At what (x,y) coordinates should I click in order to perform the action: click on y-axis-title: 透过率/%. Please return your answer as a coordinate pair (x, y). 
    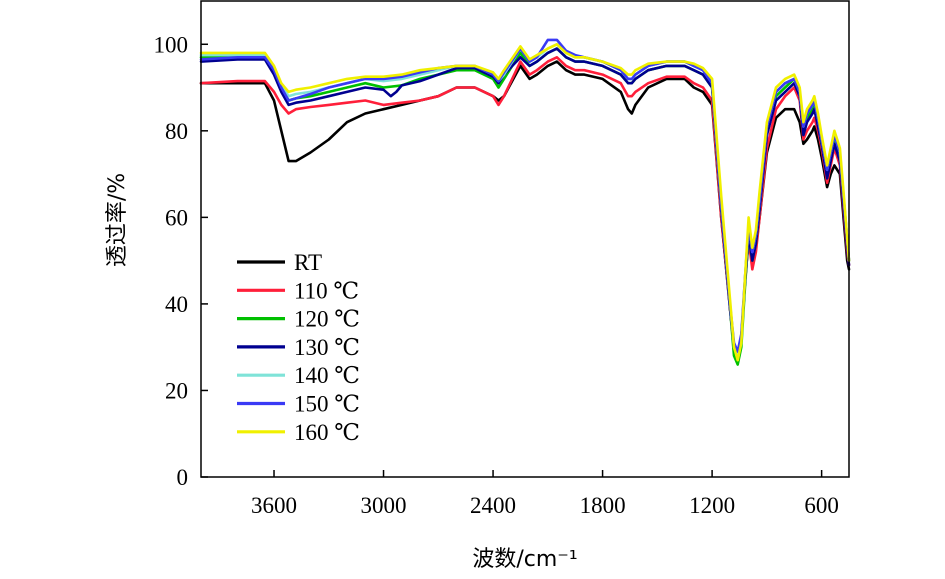
    Looking at the image, I should click on (117, 220).